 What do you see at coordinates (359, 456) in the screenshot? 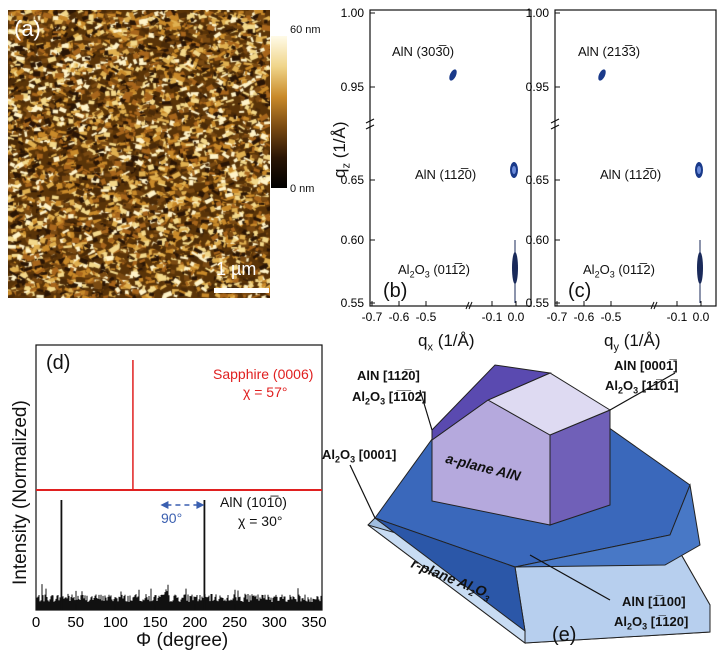
I see `label-al2o3-0001: Al2O3 [0001]` at bounding box center [359, 456].